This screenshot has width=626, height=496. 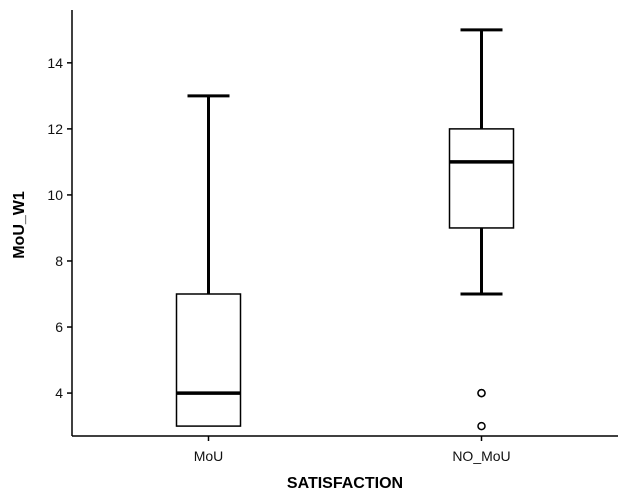 What do you see at coordinates (59, 228) in the screenshot?
I see `y-axis-ticks: 4 6 8 10 12 14` at bounding box center [59, 228].